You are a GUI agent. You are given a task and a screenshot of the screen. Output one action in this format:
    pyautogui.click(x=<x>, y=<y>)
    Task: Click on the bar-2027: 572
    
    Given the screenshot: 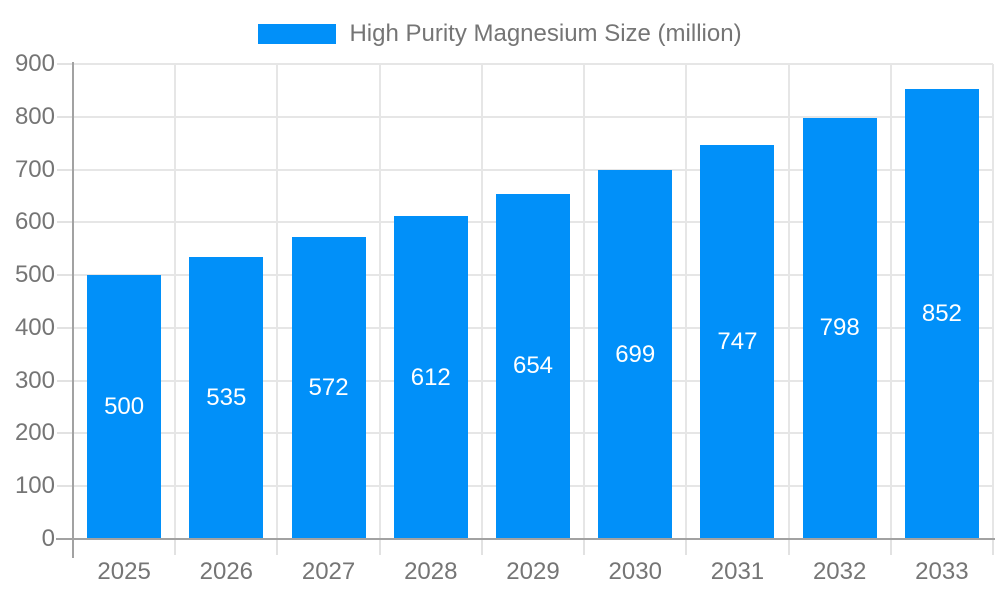 What is the action you would take?
    pyautogui.click(x=328, y=388)
    